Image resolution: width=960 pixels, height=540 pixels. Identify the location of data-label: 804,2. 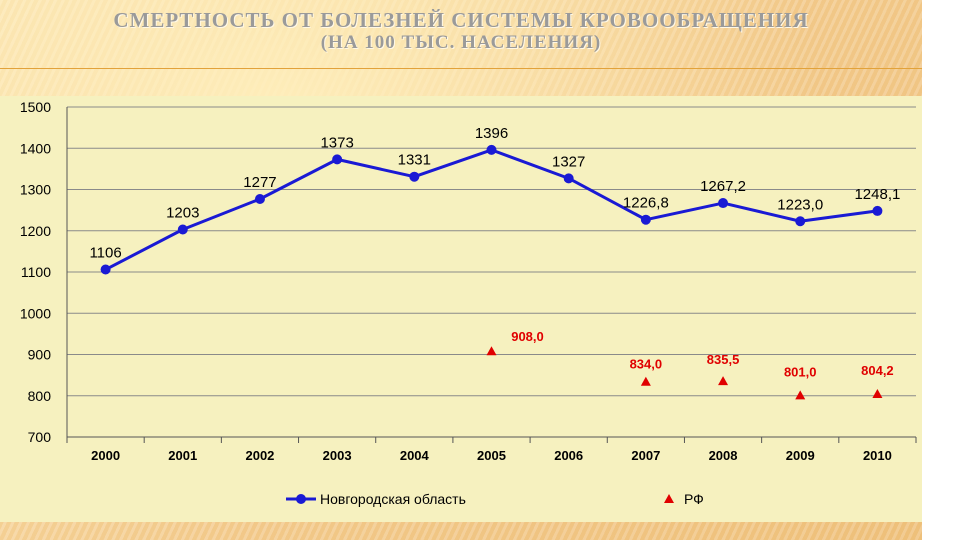
(877, 370).